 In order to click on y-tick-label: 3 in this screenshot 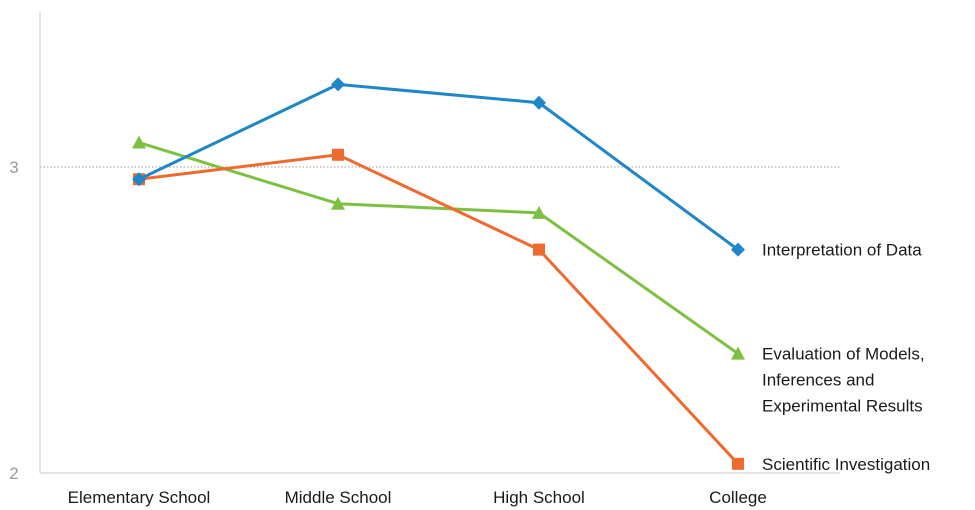, I will do `click(13, 167)`.